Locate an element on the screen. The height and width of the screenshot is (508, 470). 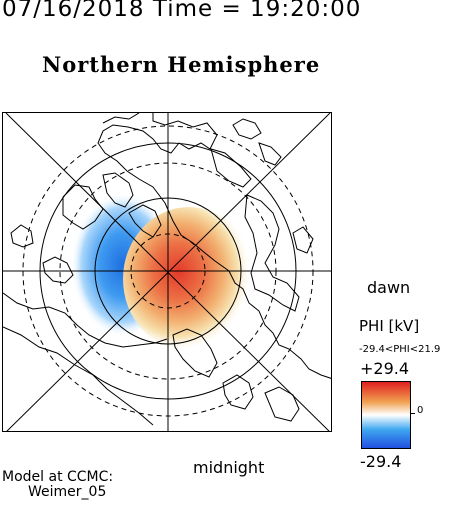
positive-potential-cell is located at coordinates (189, 279).